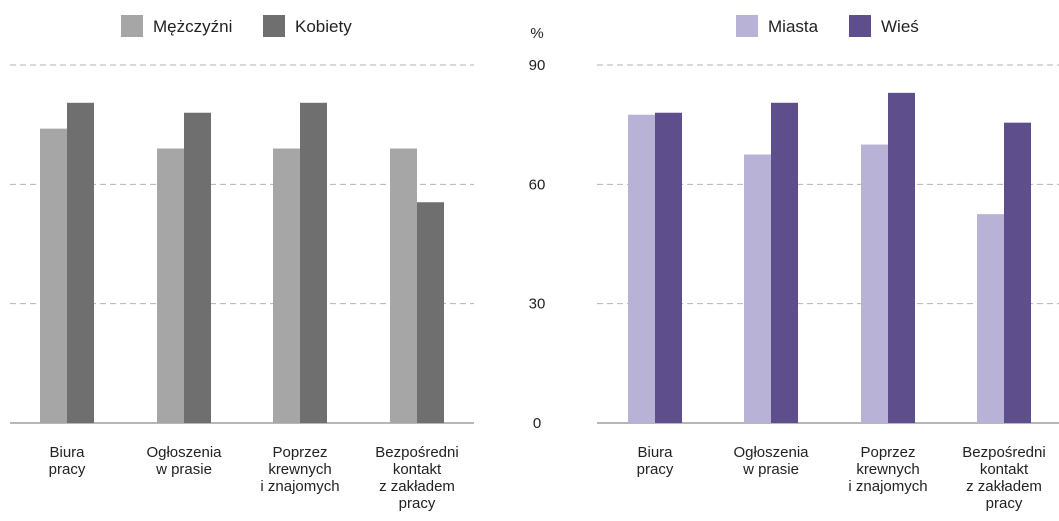 The image size is (1059, 521). What do you see at coordinates (537, 423) in the screenshot?
I see `y-tick-label: 0` at bounding box center [537, 423].